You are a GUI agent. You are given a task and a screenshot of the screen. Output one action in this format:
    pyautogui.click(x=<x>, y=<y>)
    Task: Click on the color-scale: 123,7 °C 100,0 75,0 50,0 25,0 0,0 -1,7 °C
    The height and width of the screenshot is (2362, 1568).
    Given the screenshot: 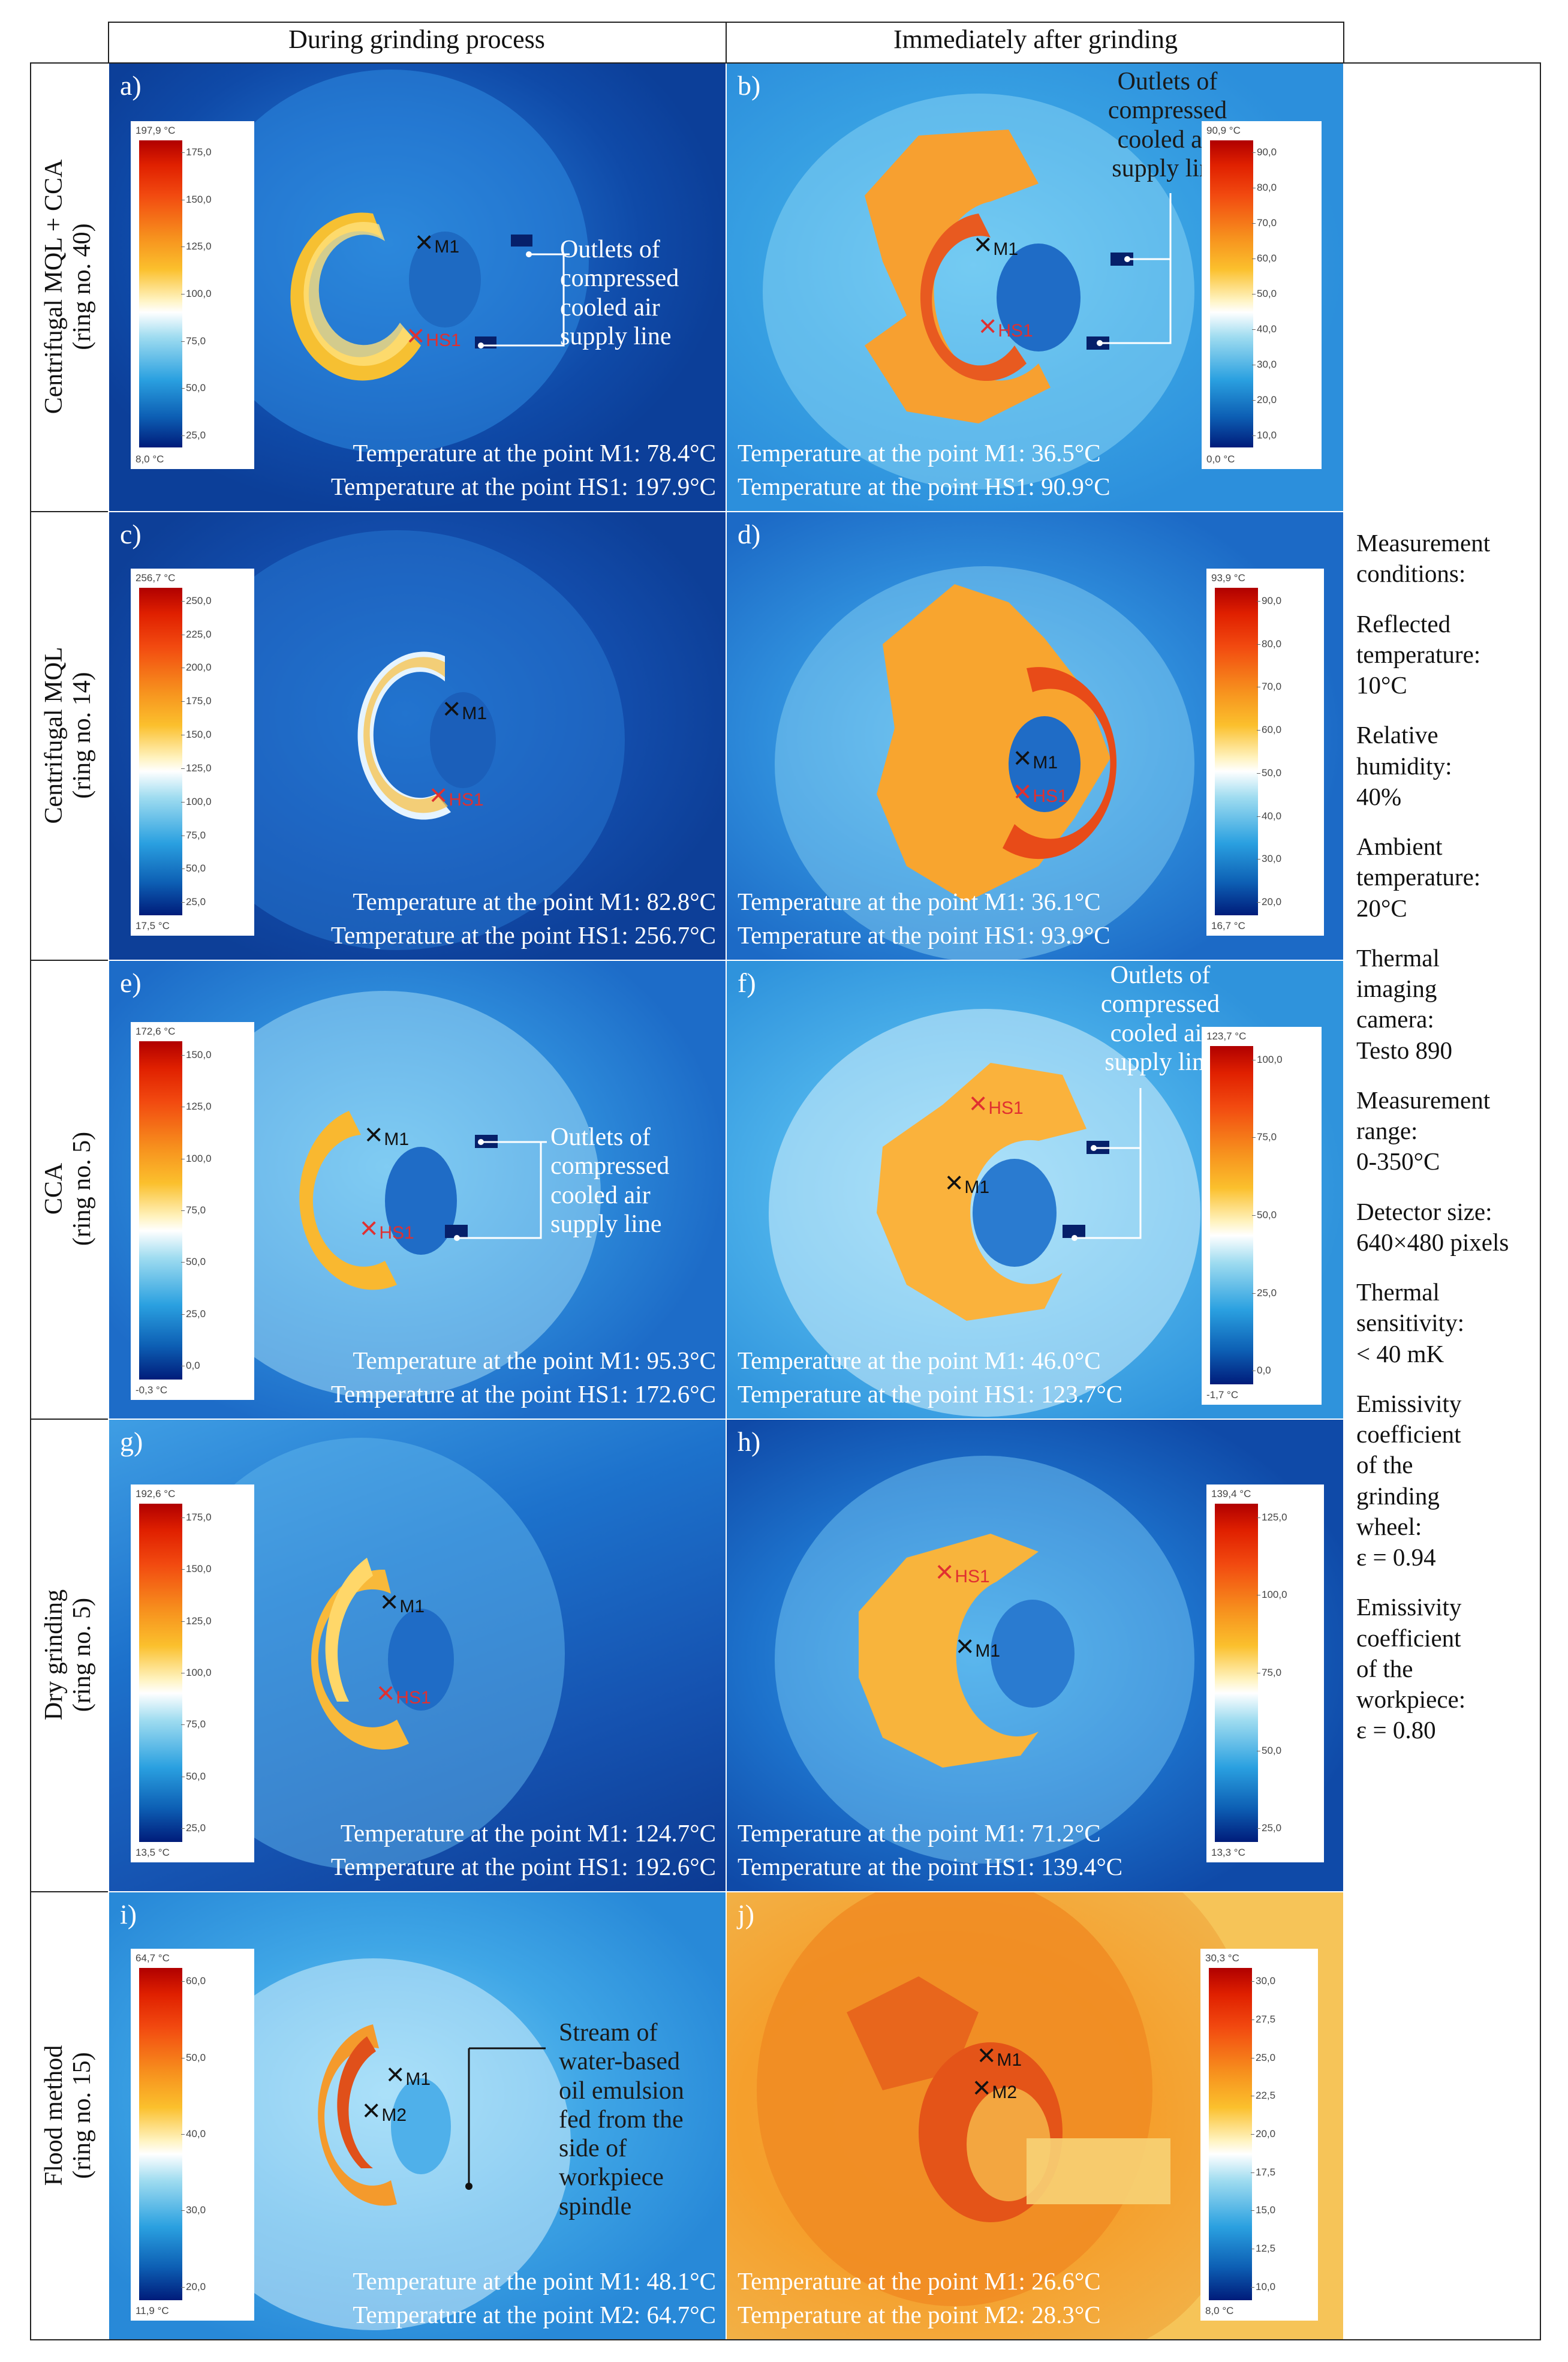 What is the action you would take?
    pyautogui.click(x=1262, y=1216)
    